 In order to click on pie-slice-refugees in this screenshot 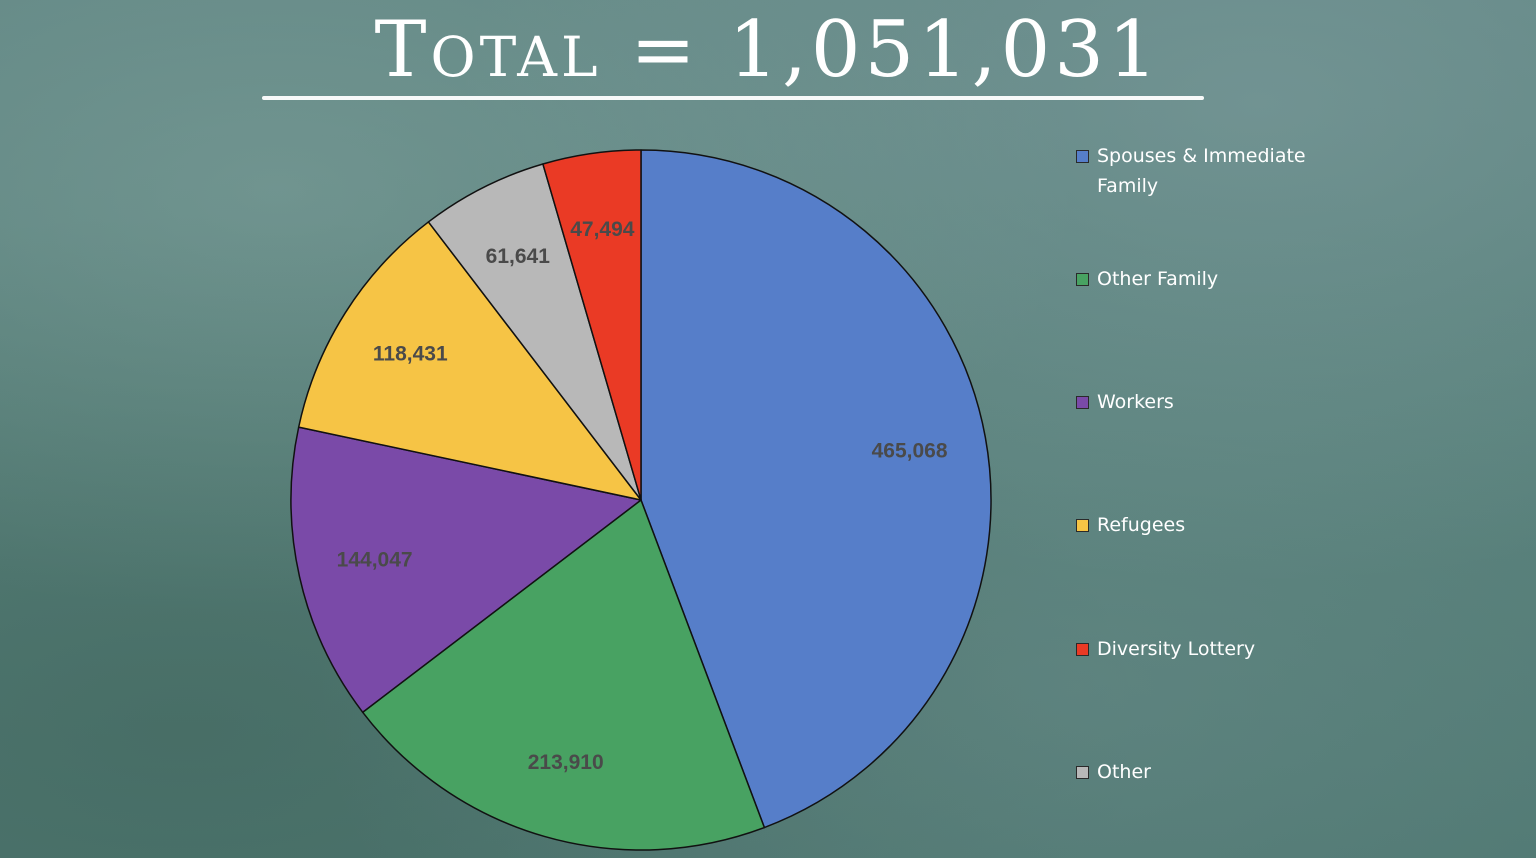, I will do `click(469, 361)`.